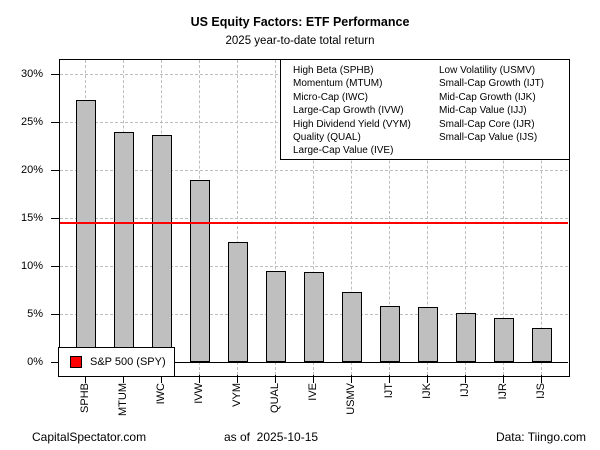 Image resolution: width=600 pixels, height=450 pixels. What do you see at coordinates (427, 217) in the screenshot?
I see `x-gridline-IJK` at bounding box center [427, 217].